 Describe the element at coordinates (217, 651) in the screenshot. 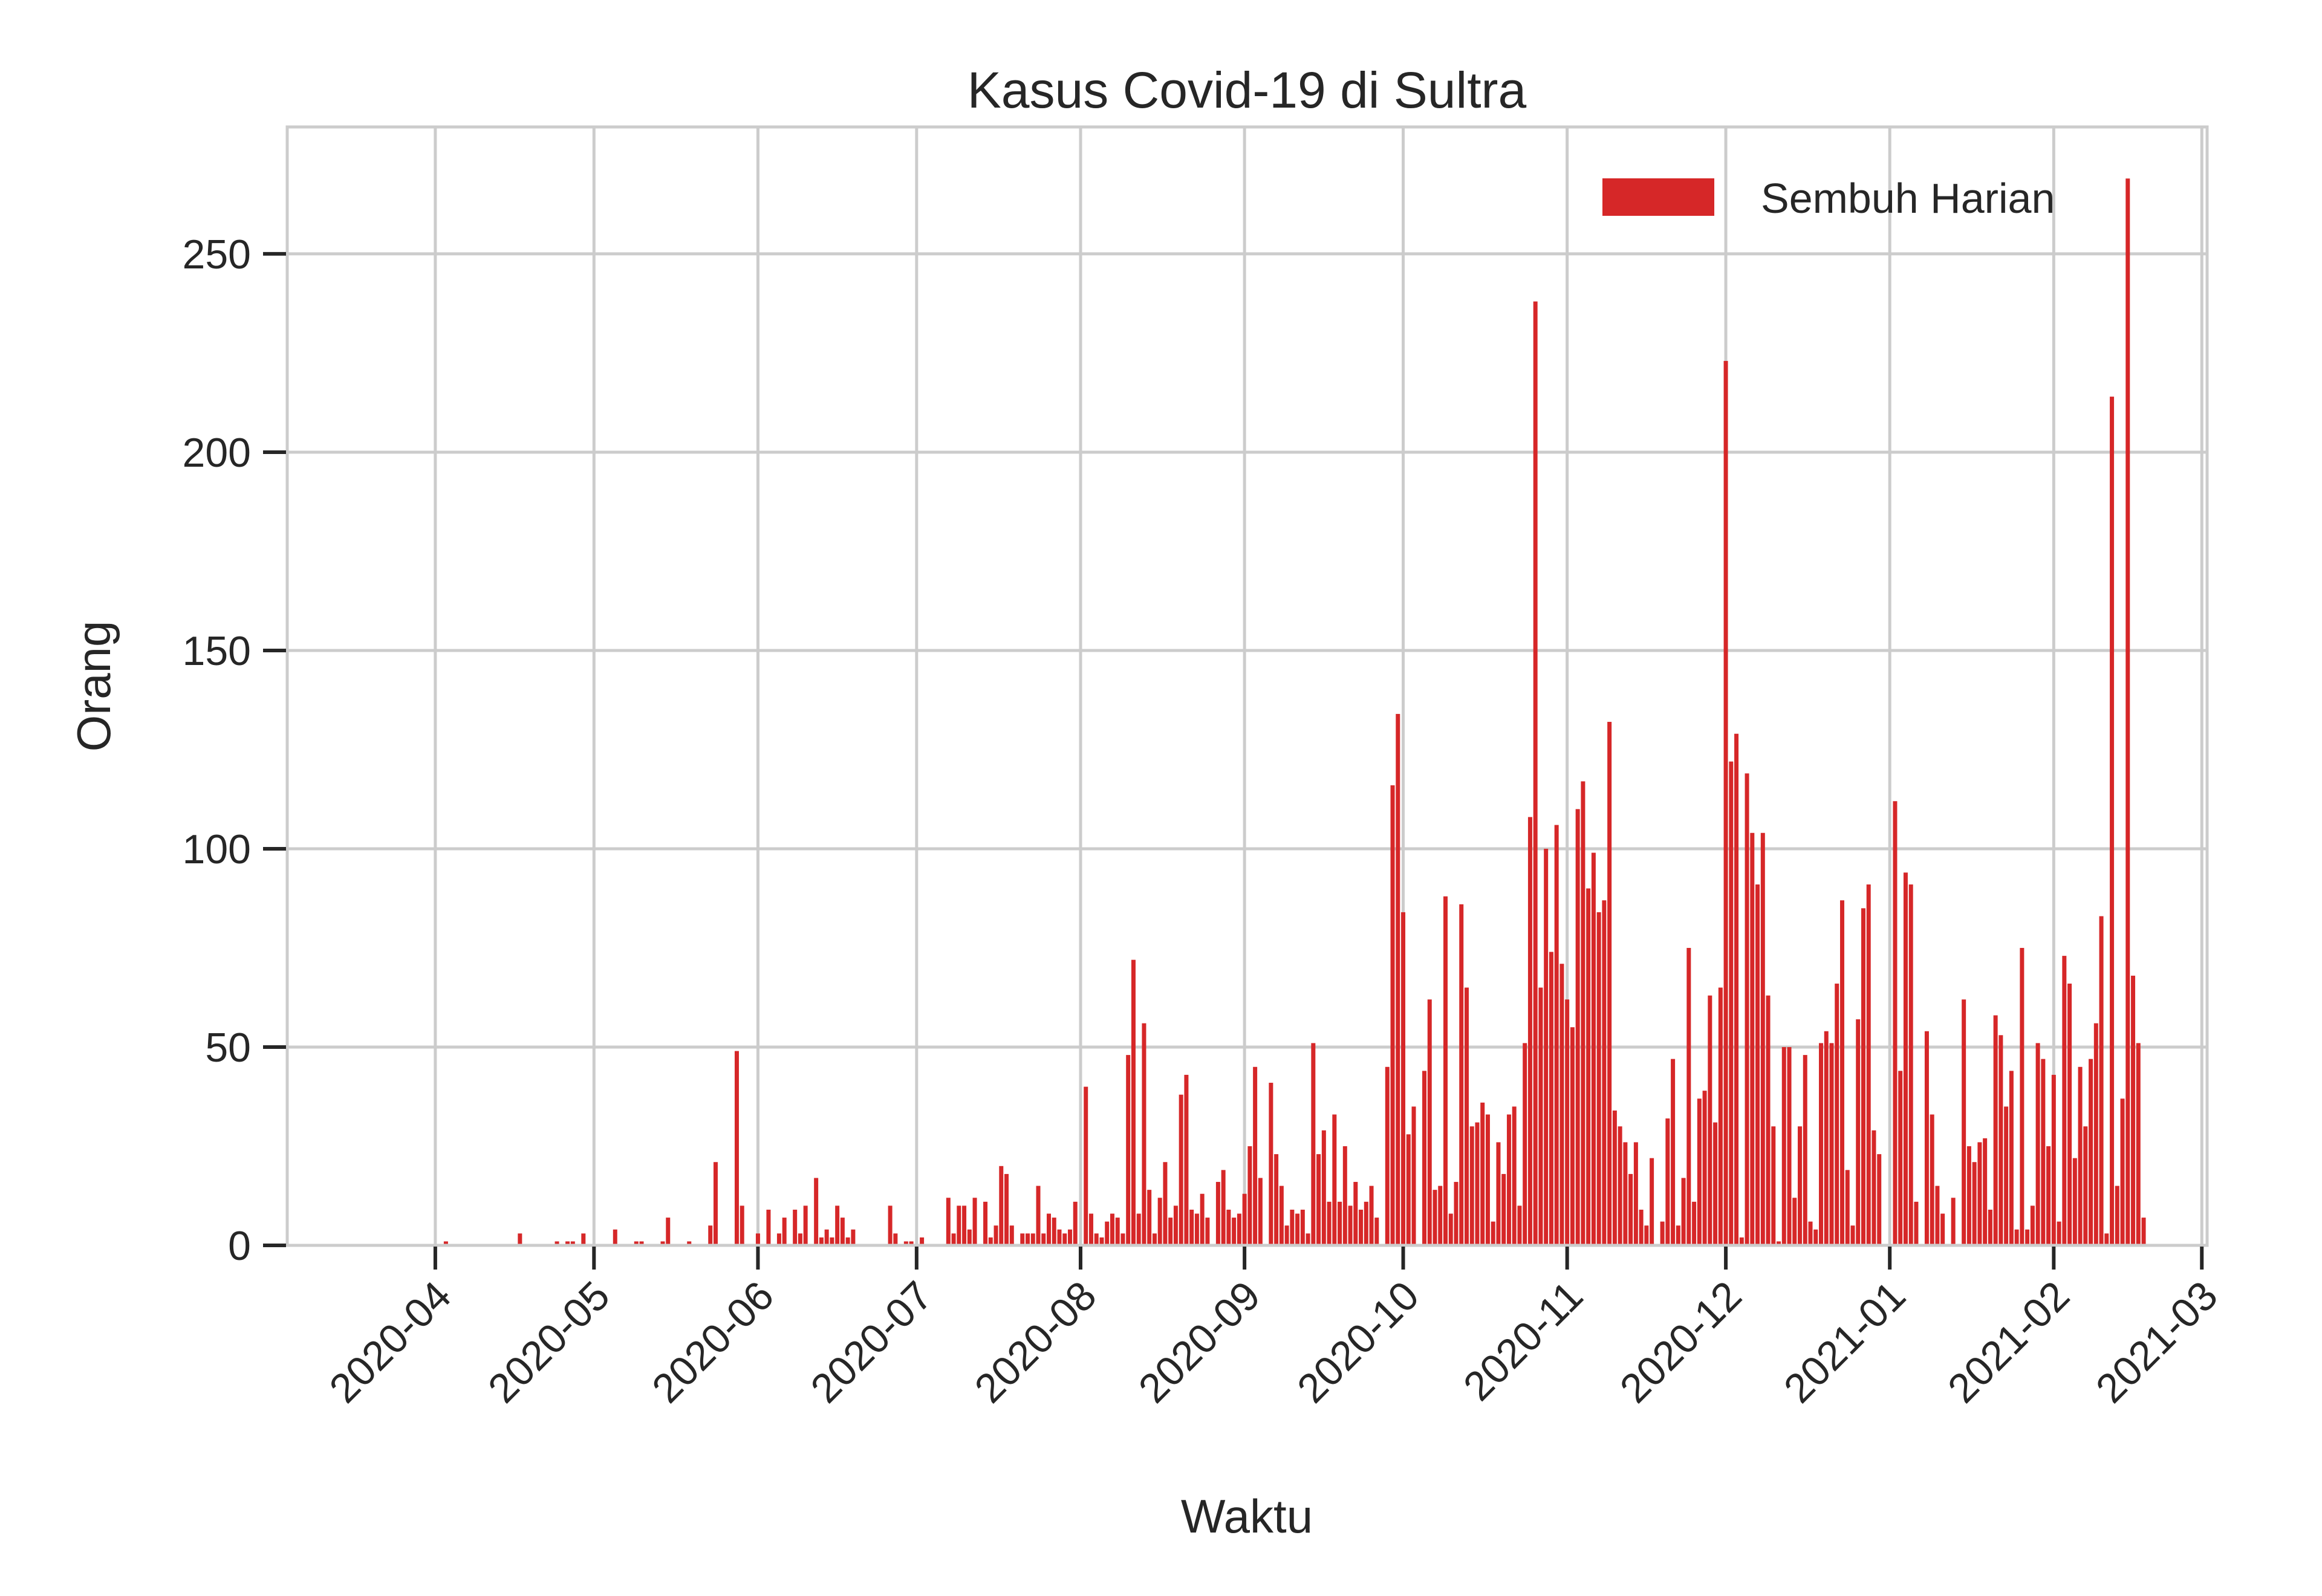

I see `y-tick-label: 150` at that location.